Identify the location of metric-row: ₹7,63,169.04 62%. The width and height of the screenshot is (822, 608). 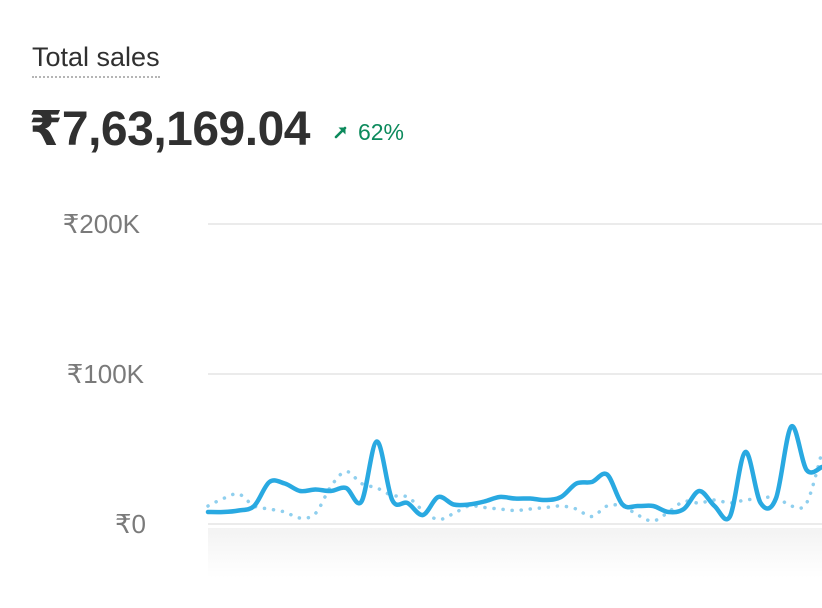
(216, 130).